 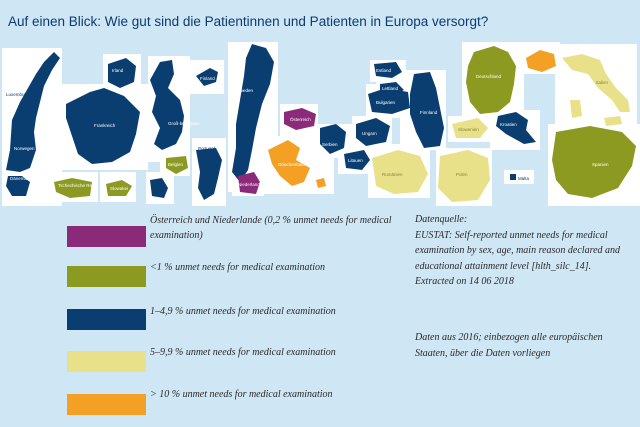 I want to click on source-extracted: Extracted on 14 06 2018, so click(x=464, y=281).